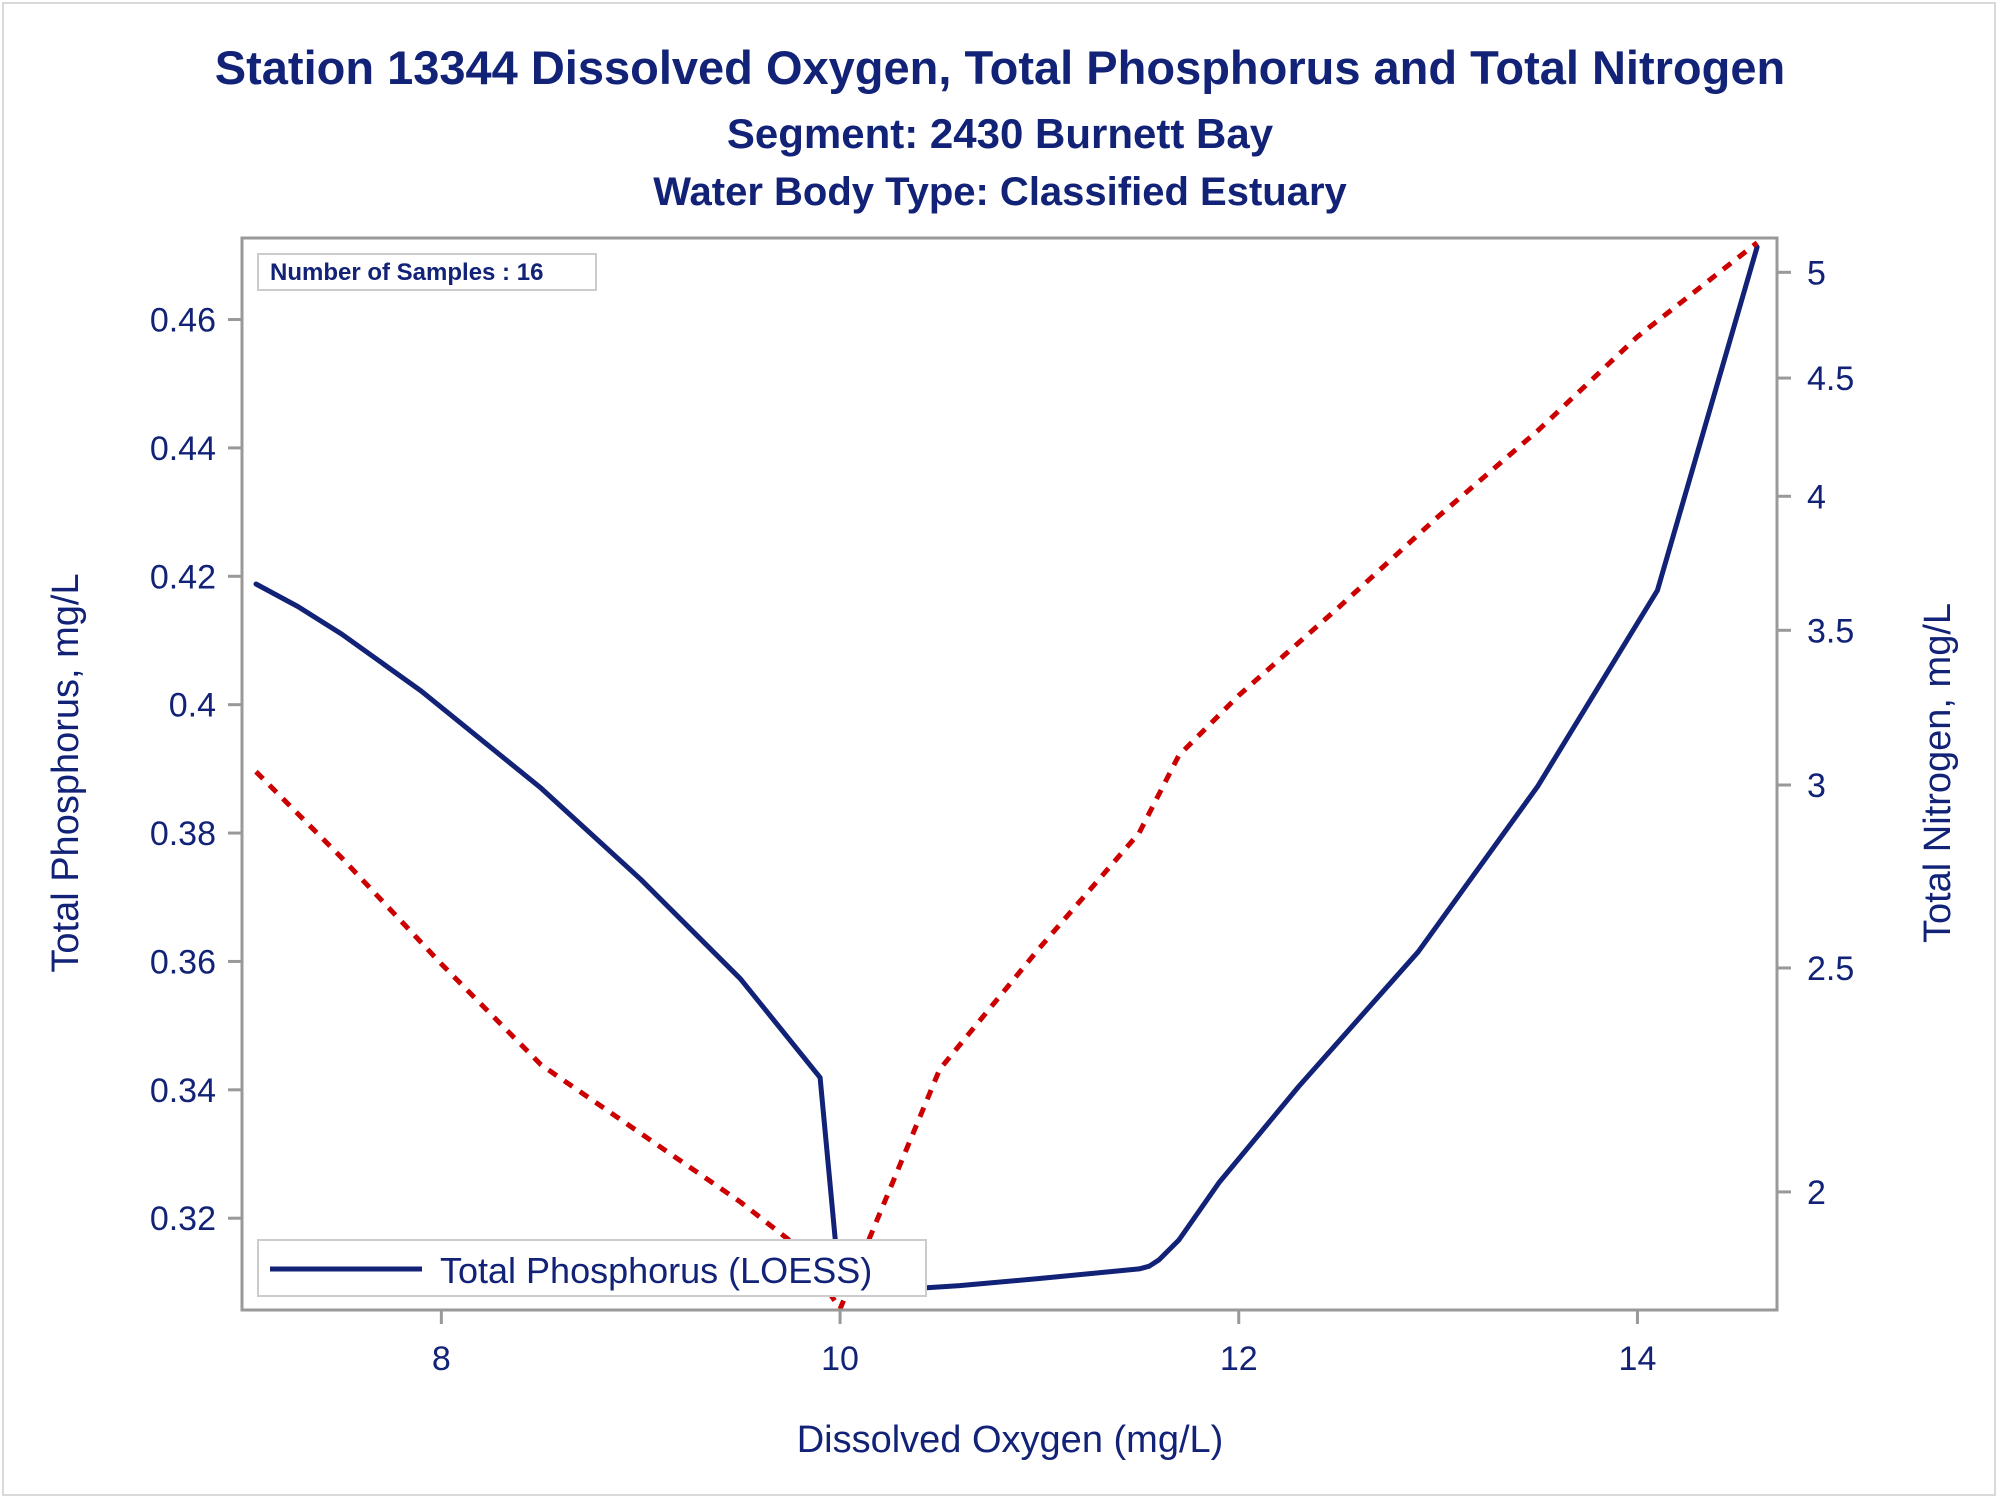 The image size is (2000, 1500). Describe the element at coordinates (183, 834) in the screenshot. I see `y-tick-label: 0.38` at that location.